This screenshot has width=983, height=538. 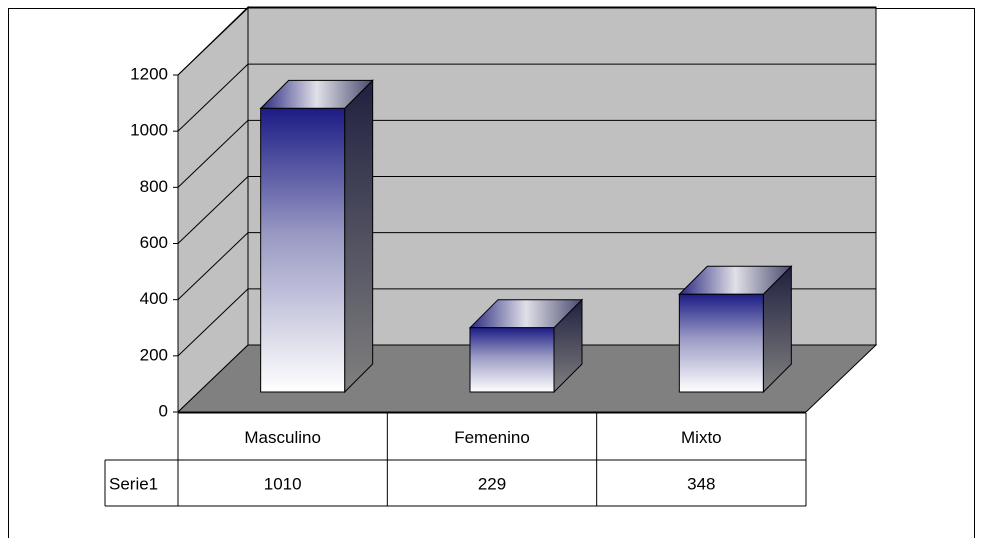 I want to click on table-value: 348, so click(x=701, y=483).